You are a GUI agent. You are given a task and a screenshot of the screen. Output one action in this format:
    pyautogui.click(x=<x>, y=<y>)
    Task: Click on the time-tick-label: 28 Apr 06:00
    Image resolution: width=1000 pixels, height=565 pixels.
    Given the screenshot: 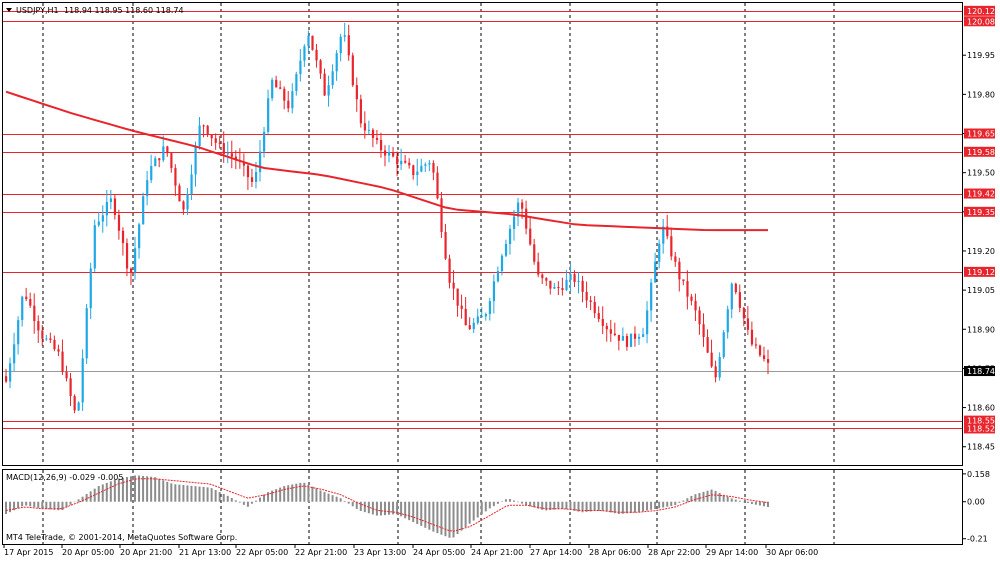 What is the action you would take?
    pyautogui.click(x=615, y=552)
    